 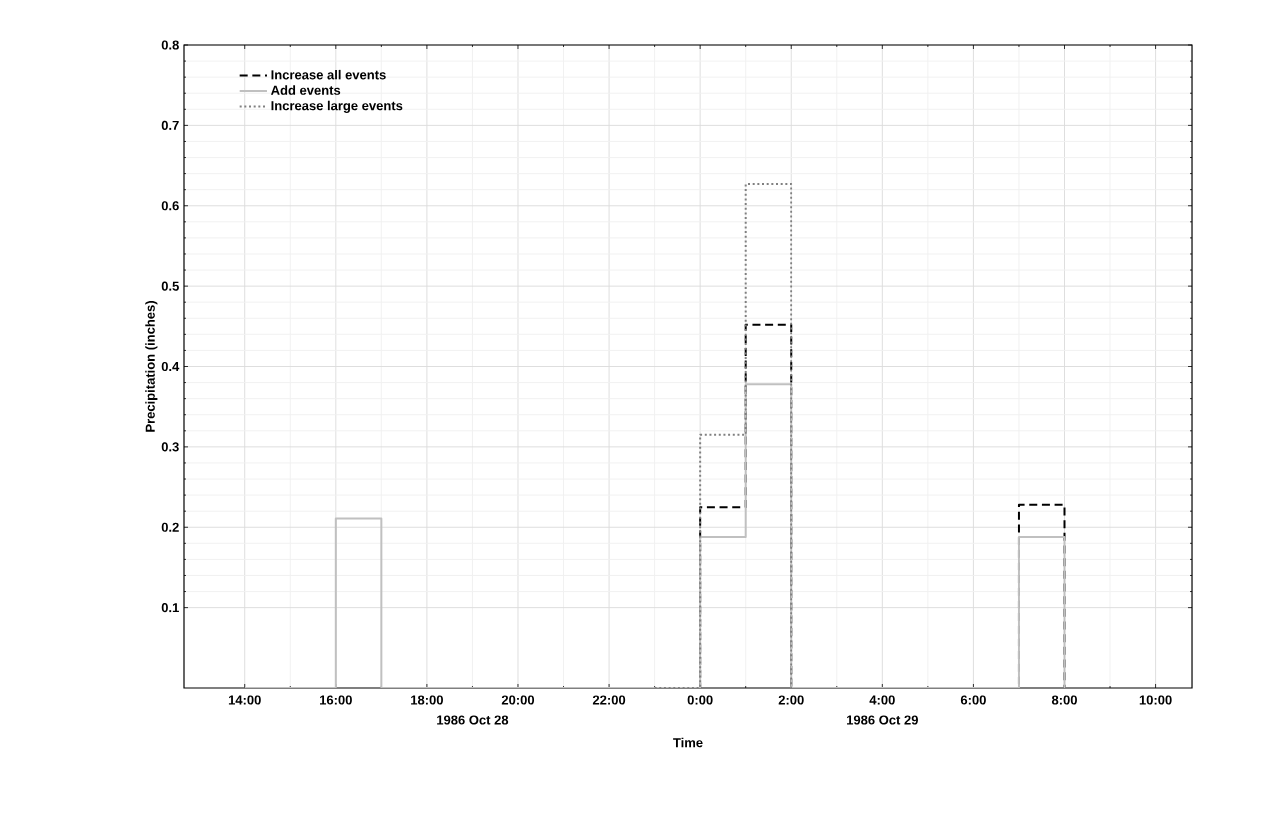 What do you see at coordinates (973, 700) in the screenshot?
I see `x-tick-label: 6:00` at bounding box center [973, 700].